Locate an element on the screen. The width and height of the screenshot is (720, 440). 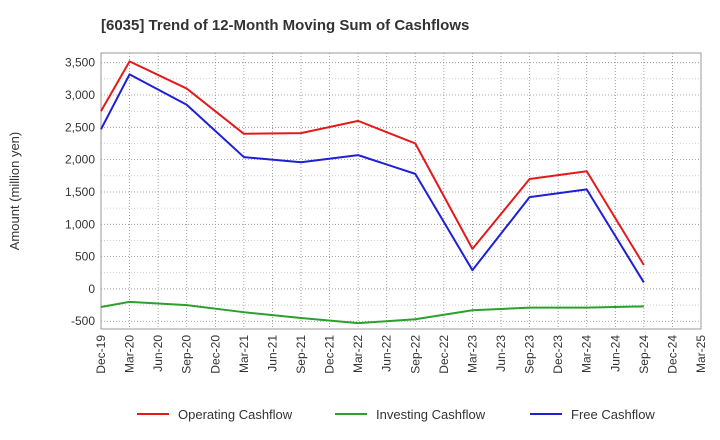
legend-label: Free Cashflow is located at coordinates (613, 414).